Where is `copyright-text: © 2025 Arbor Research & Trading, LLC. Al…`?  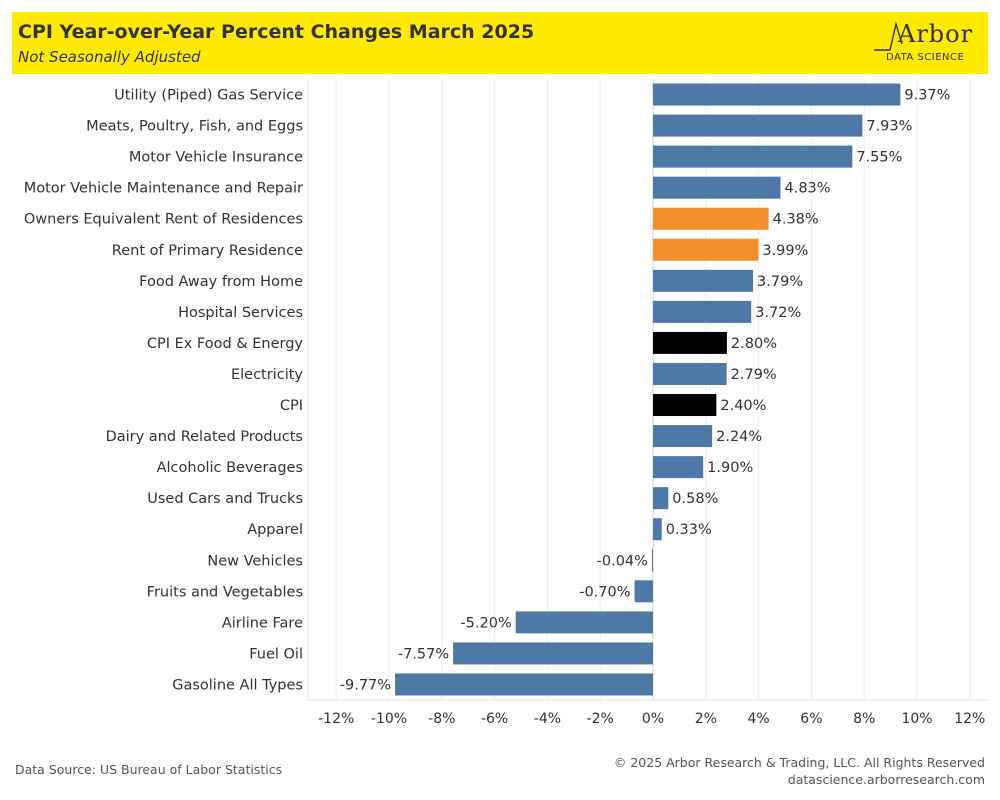
copyright-text: © 2025 Arbor Research & Trading, LLC. Al… is located at coordinates (799, 762).